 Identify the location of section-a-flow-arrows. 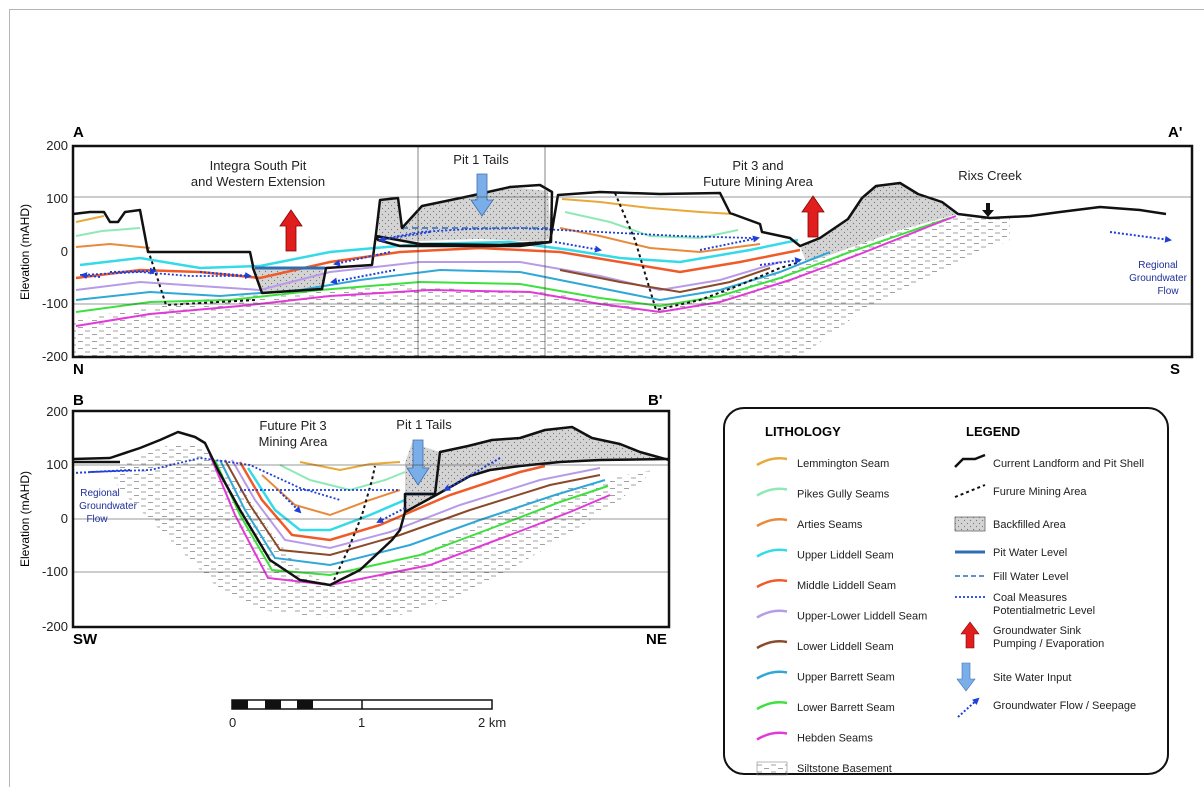
(626, 258).